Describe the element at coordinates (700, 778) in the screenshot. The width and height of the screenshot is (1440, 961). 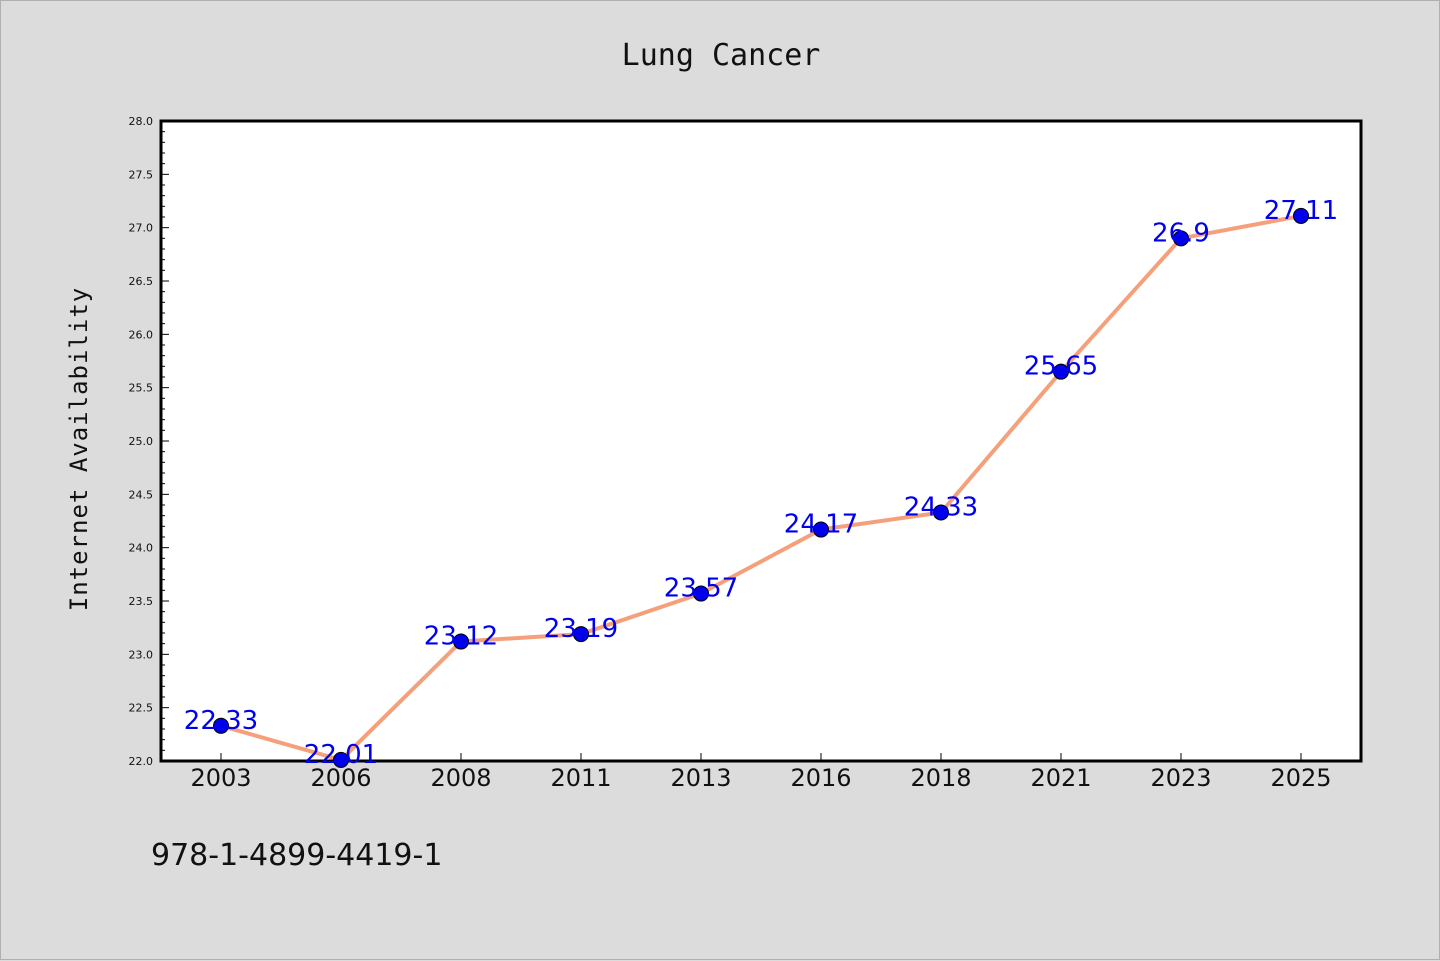
I see `x-tick-label: 2013` at that location.